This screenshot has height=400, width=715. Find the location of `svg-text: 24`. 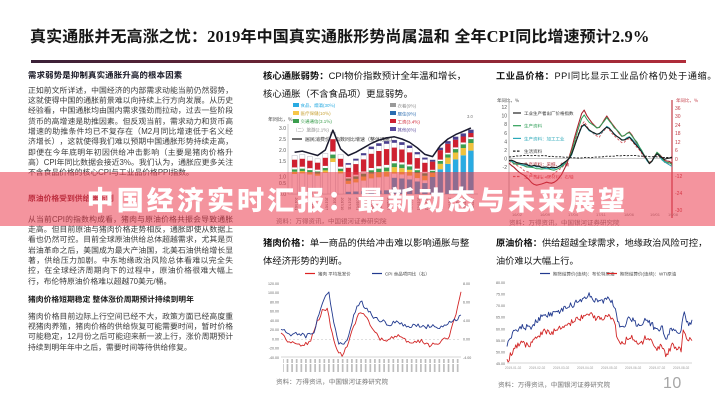

svg-text: 24 is located at coordinates (678, 126).